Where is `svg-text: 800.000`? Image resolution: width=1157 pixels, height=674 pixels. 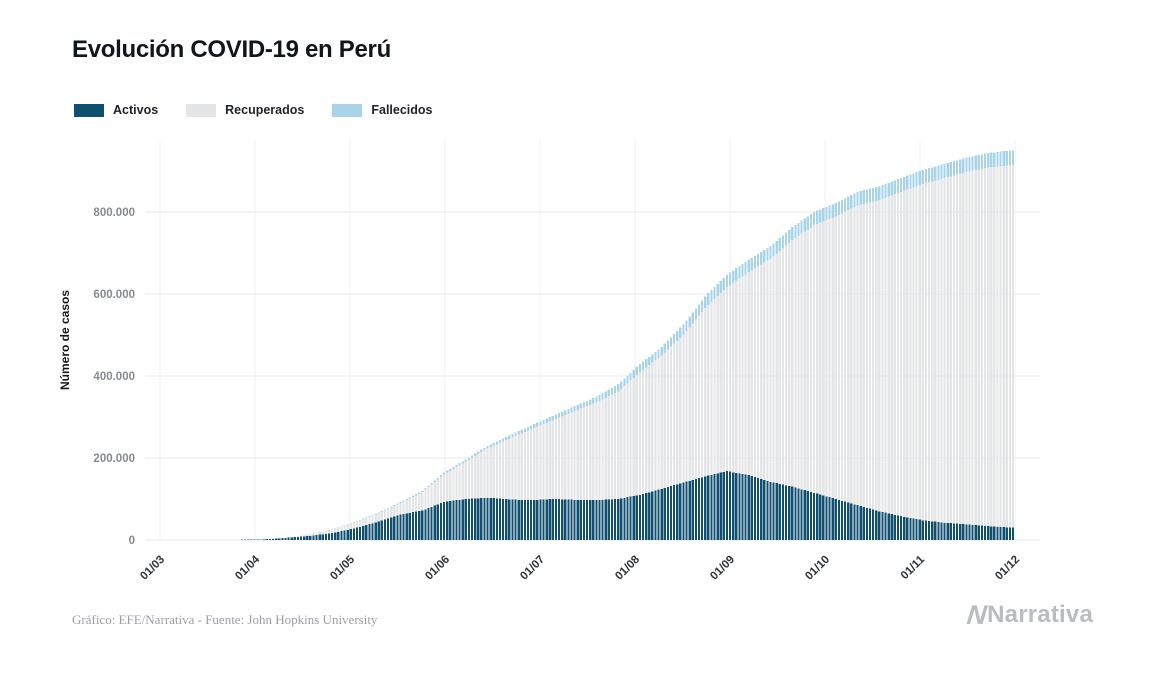 svg-text: 800.000 is located at coordinates (114, 213).